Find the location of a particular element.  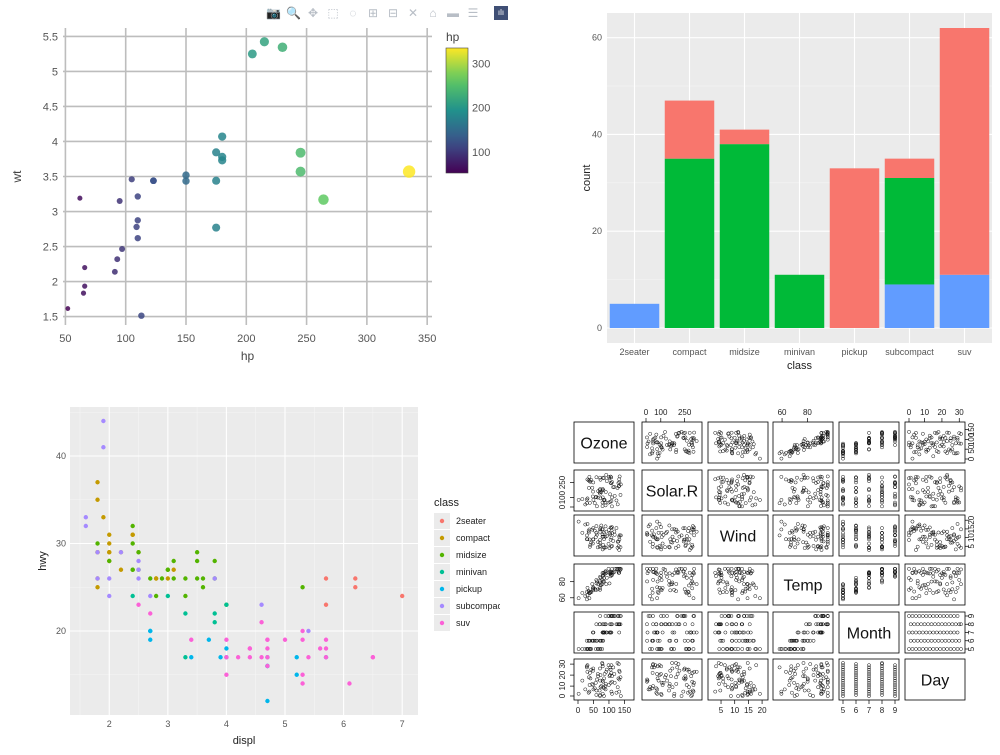

zoom-icon: 🔍 is located at coordinates (293, 13).